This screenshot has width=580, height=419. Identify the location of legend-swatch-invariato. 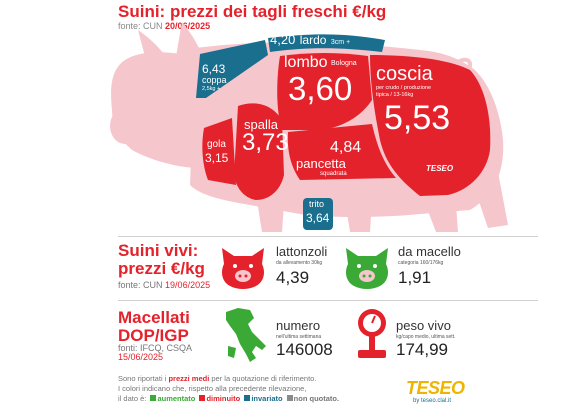
(247, 398).